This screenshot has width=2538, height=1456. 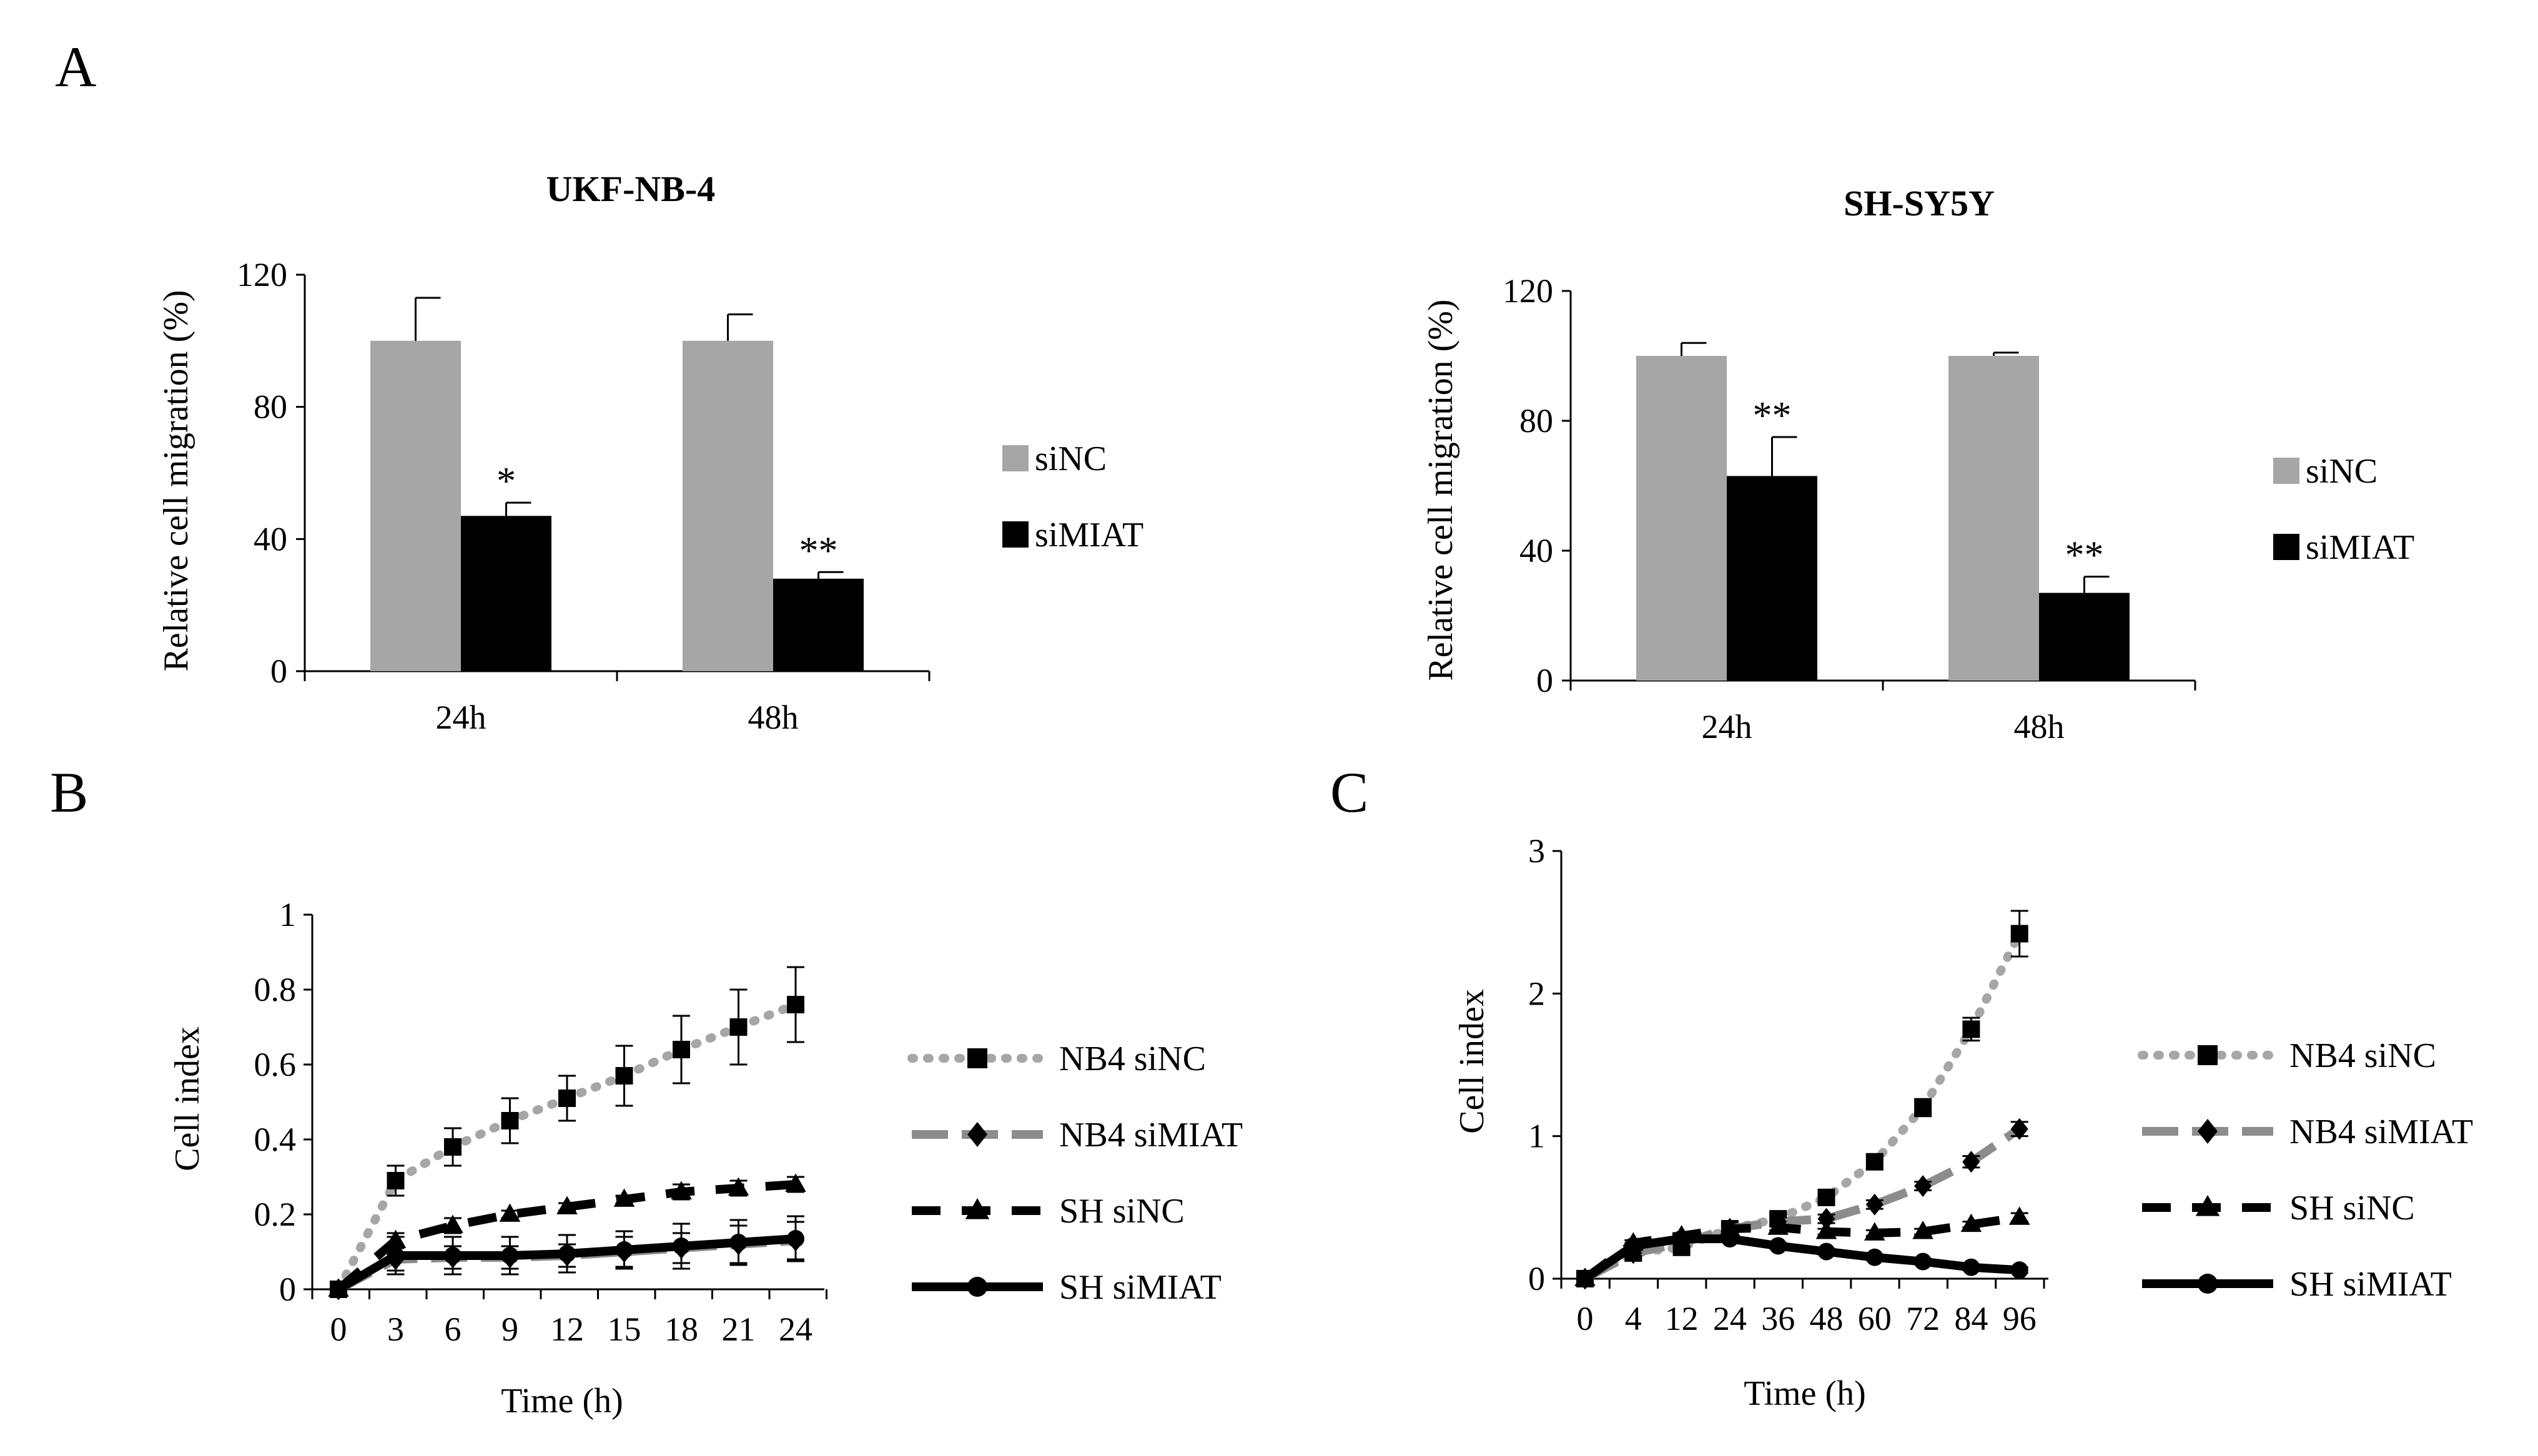 I want to click on y-tick-label: 2, so click(x=1537, y=994).